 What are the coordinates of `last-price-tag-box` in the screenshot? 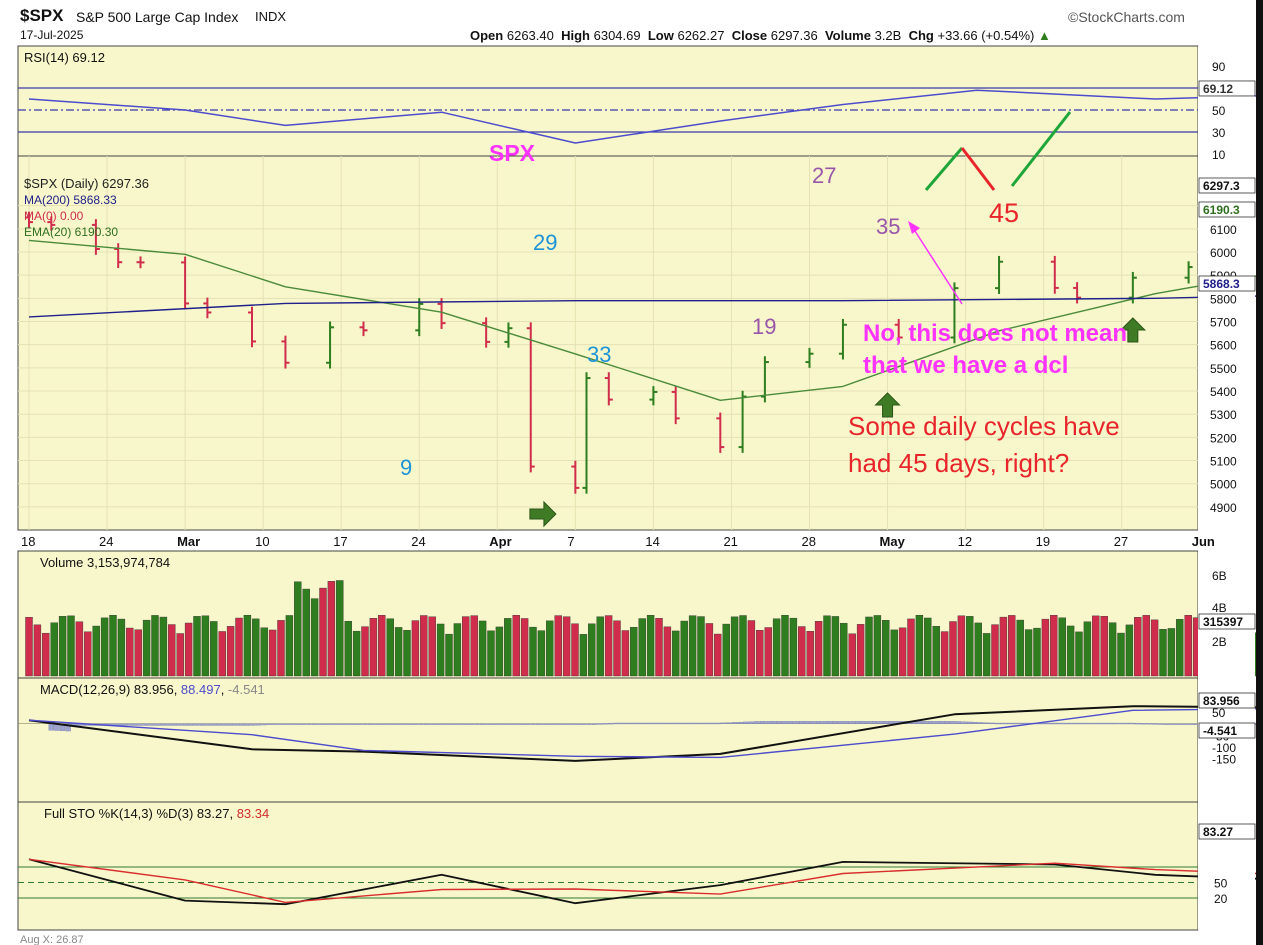 It's located at (1227, 185).